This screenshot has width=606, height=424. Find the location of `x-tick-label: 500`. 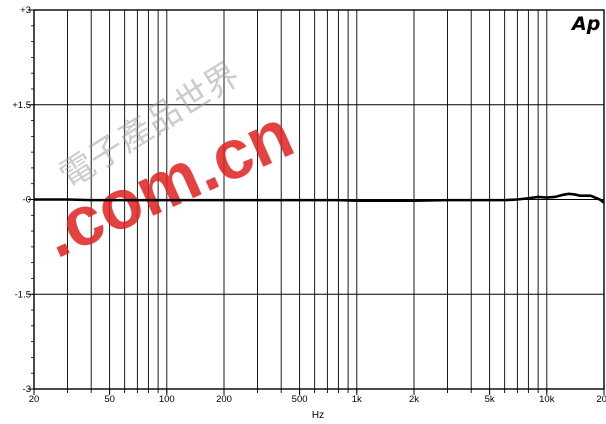

x-tick-label: 500 is located at coordinates (300, 399).